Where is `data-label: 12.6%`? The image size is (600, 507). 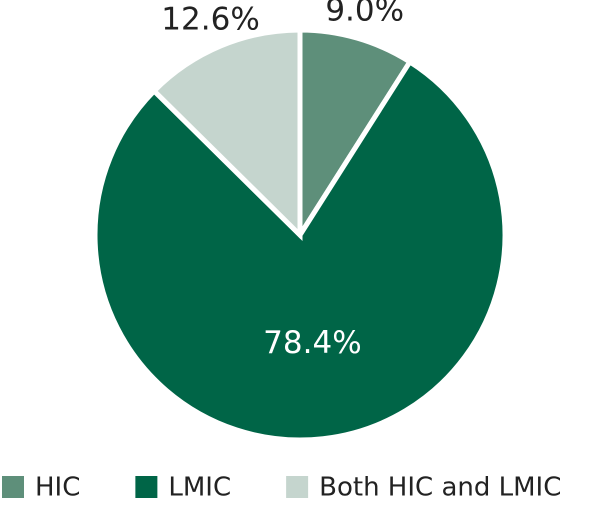
data-label: 12.6% is located at coordinates (210, 19).